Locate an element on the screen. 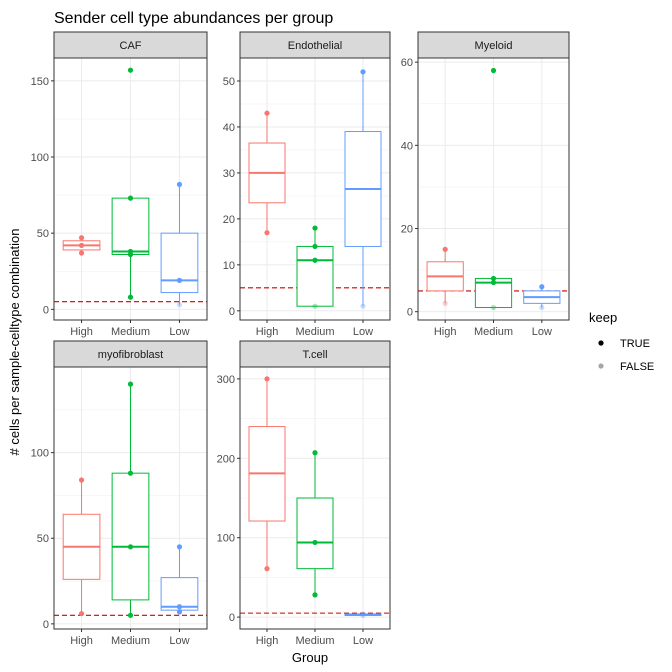 The image size is (672, 672). y-tick-label: 60 is located at coordinates (407, 63).